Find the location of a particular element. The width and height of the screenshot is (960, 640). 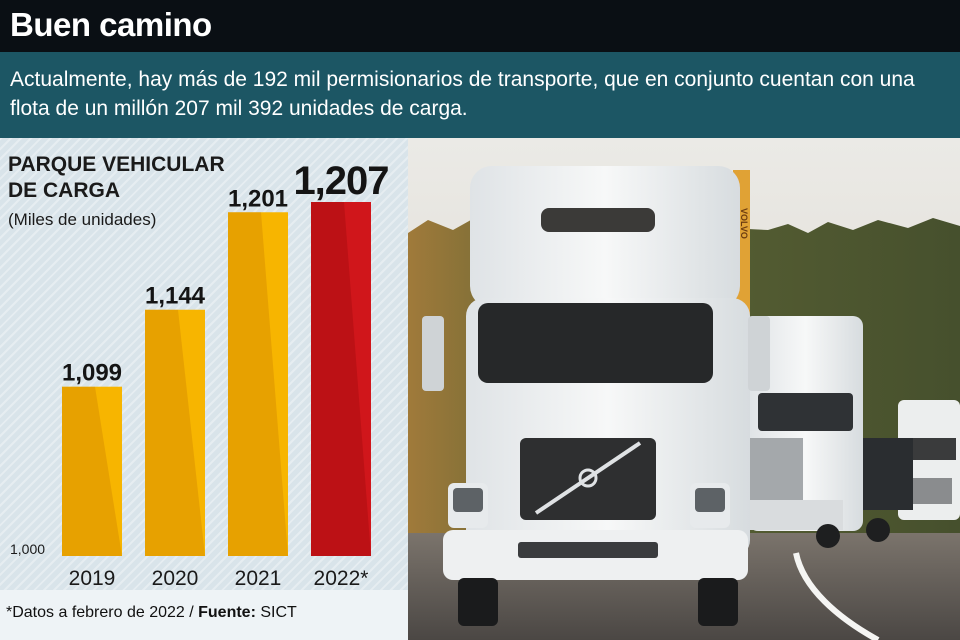

bar-2019 is located at coordinates (92, 471).